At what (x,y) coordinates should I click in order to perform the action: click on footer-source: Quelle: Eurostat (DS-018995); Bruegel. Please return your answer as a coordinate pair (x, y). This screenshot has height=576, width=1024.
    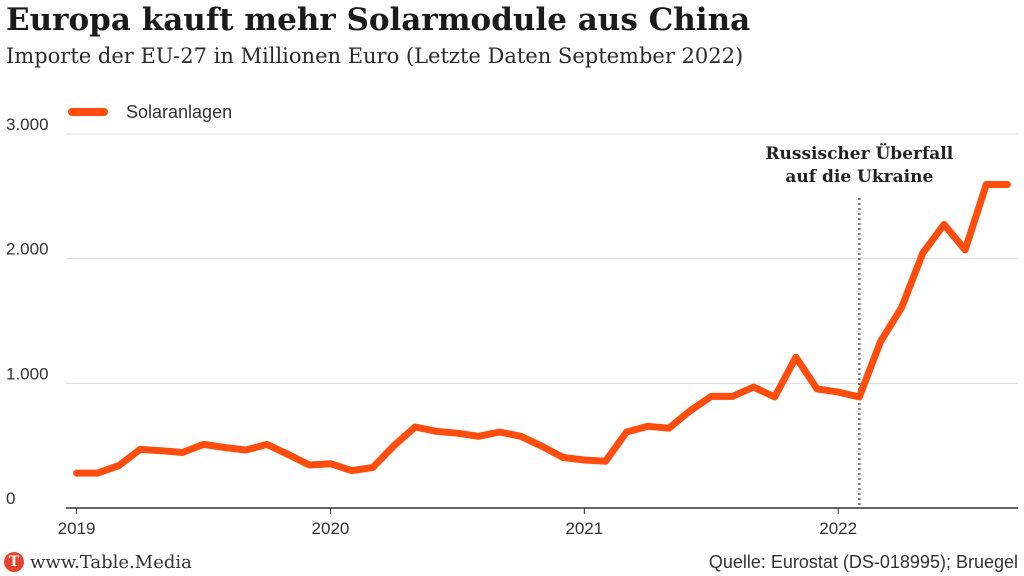
    Looking at the image, I should click on (863, 562).